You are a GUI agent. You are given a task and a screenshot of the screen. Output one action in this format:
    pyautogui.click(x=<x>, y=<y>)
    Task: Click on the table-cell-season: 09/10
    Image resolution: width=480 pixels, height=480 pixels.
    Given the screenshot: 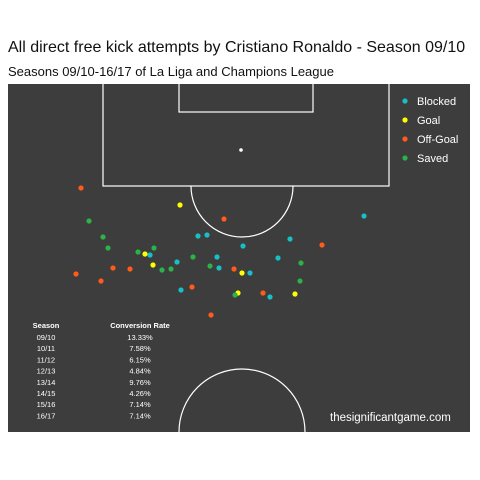 What is the action you would take?
    pyautogui.click(x=46, y=337)
    